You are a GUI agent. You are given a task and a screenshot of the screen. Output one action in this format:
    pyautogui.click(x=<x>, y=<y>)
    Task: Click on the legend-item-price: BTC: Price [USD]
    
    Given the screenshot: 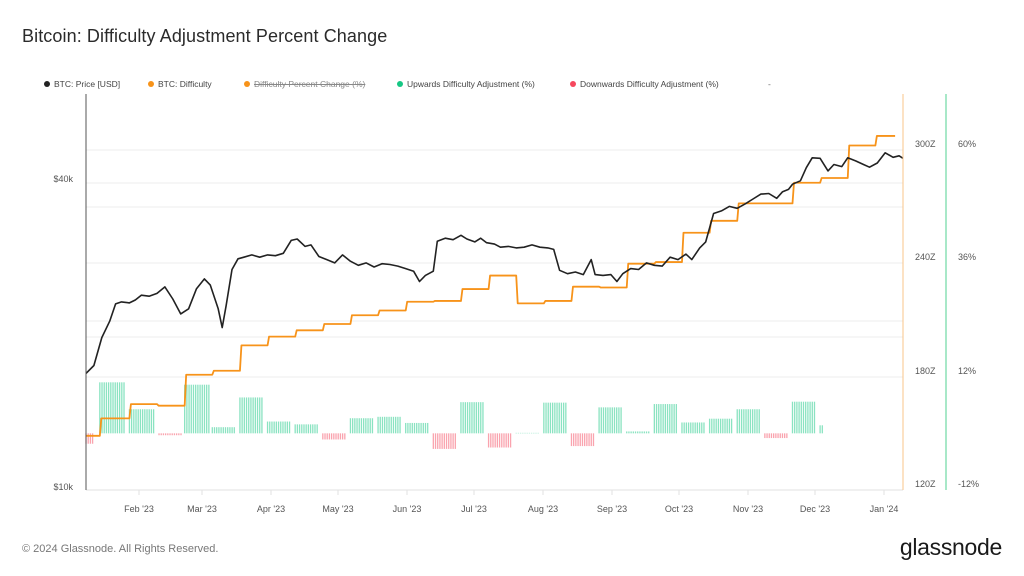 What is the action you would take?
    pyautogui.click(x=82, y=84)
    